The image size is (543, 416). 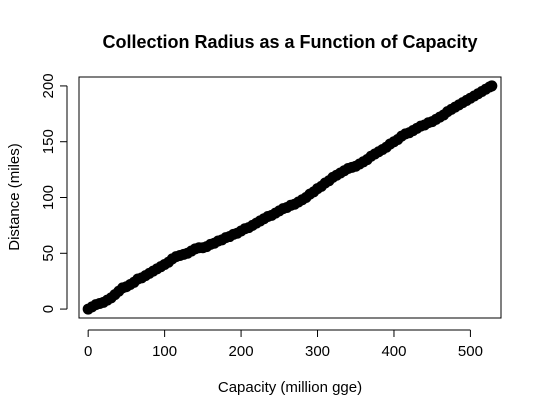 I want to click on data-point, so click(x=492, y=86).